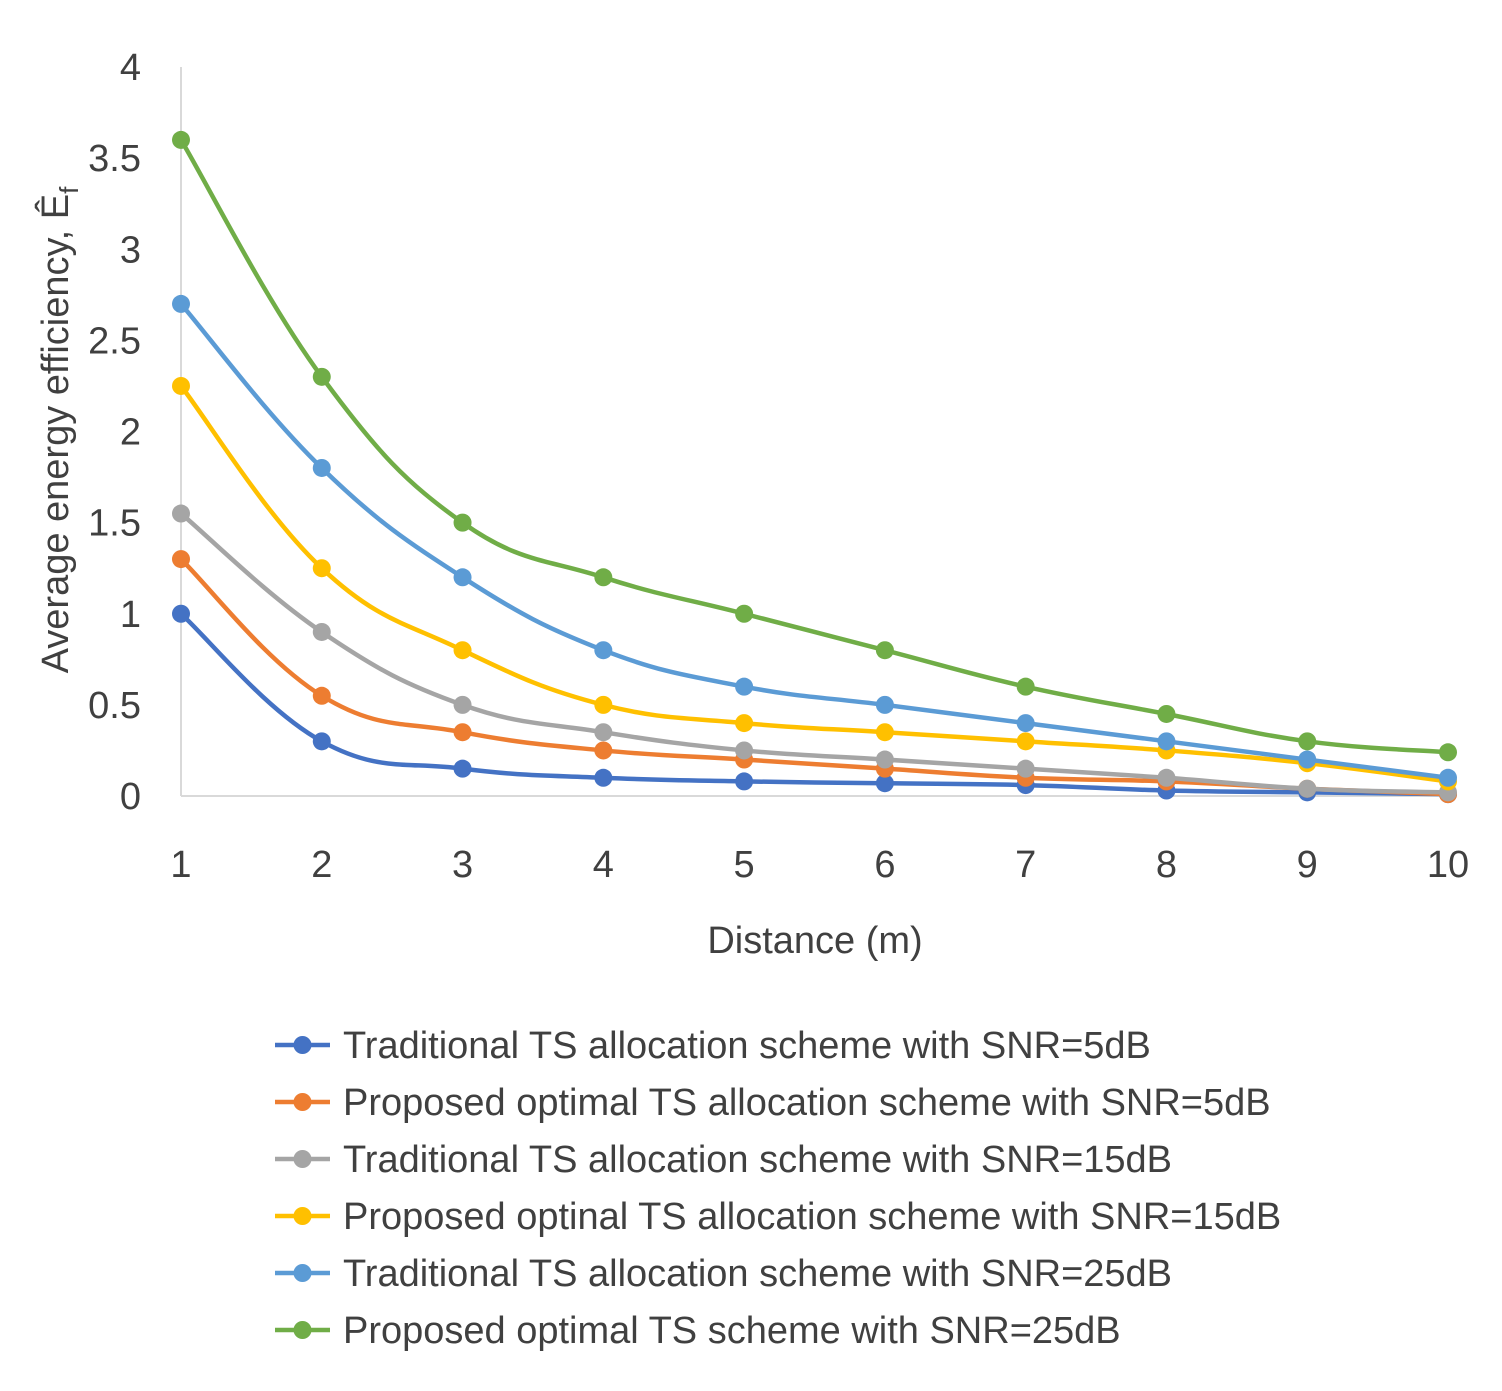  What do you see at coordinates (884, 865) in the screenshot?
I see `x-tick-label: 6` at bounding box center [884, 865].